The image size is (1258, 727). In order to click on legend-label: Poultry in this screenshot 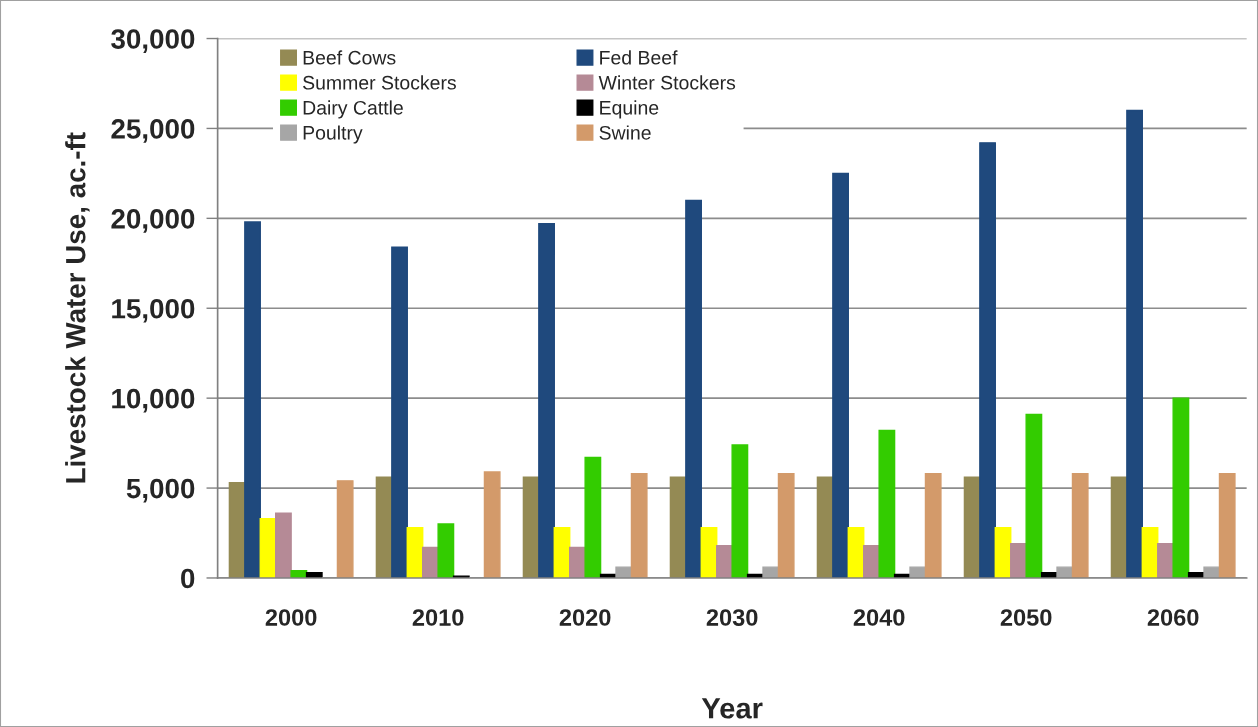, I will do `click(333, 134)`.